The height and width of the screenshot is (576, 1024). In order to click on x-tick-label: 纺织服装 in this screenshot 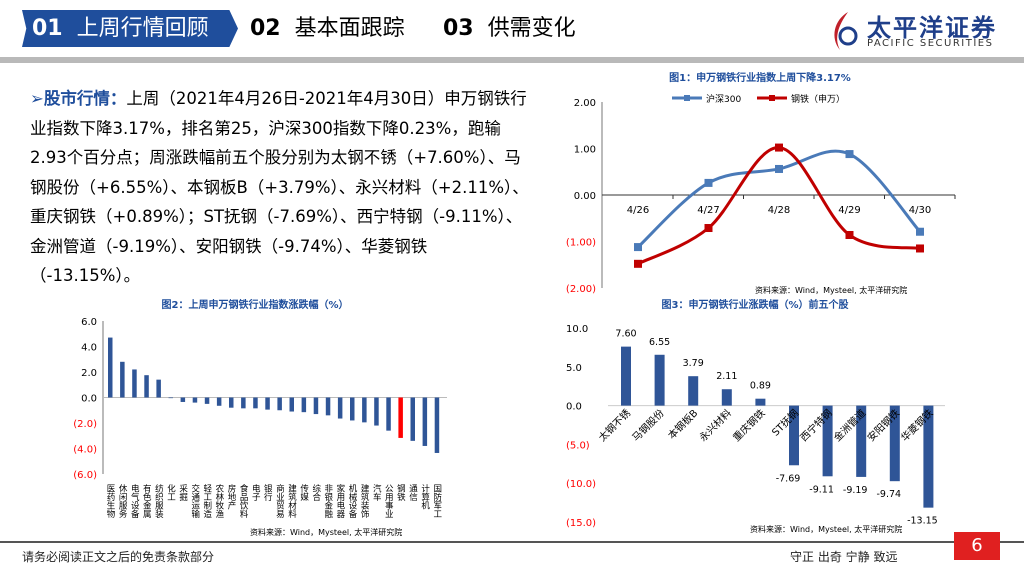, I will do `click(158, 501)`.